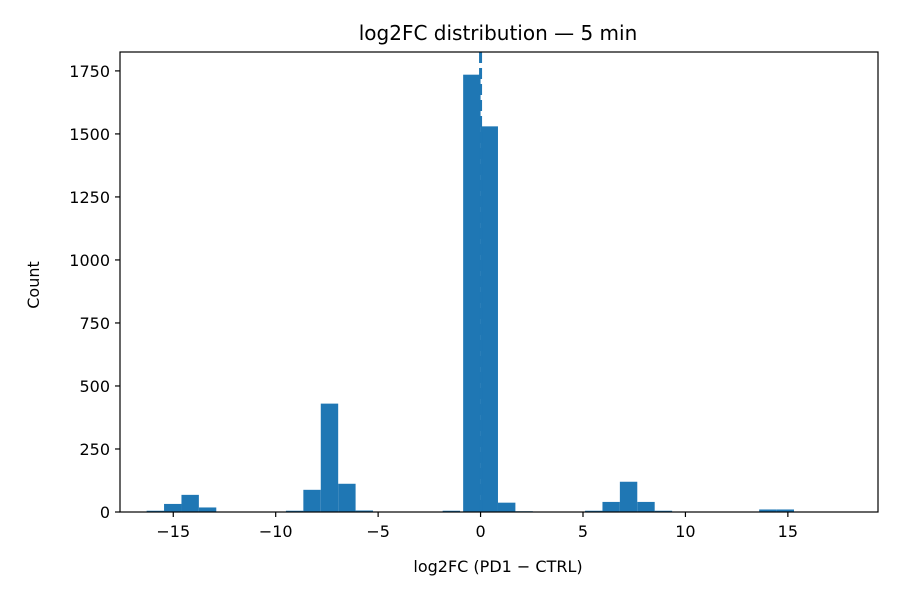 This screenshot has height=600, width=900. What do you see at coordinates (378, 531) in the screenshot?
I see `x-tick-label: −5` at bounding box center [378, 531].